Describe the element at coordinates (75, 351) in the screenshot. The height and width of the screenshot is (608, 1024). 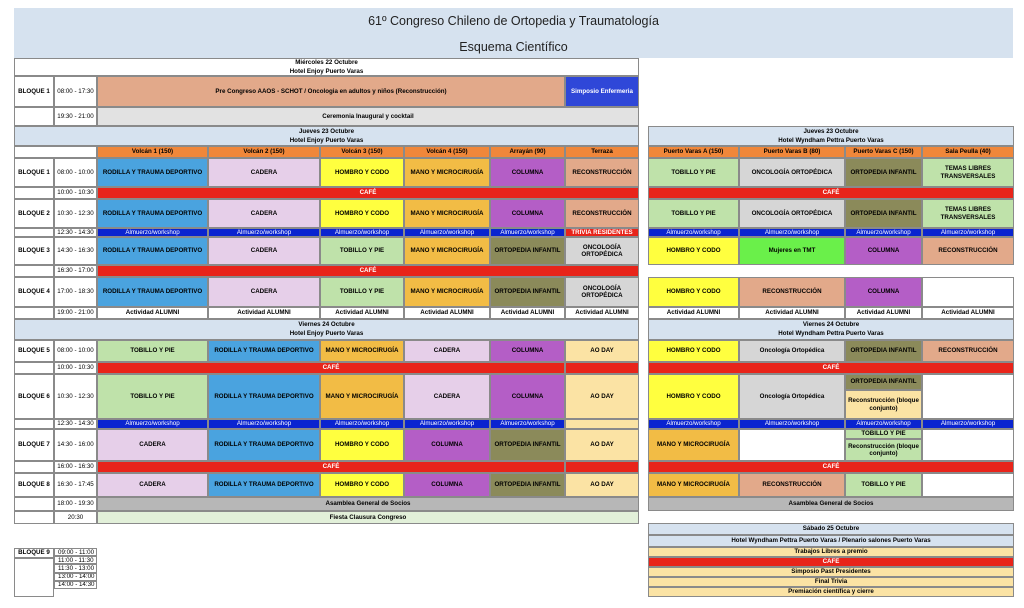
I see `time-slot: 08:00 - 10:00` at that location.